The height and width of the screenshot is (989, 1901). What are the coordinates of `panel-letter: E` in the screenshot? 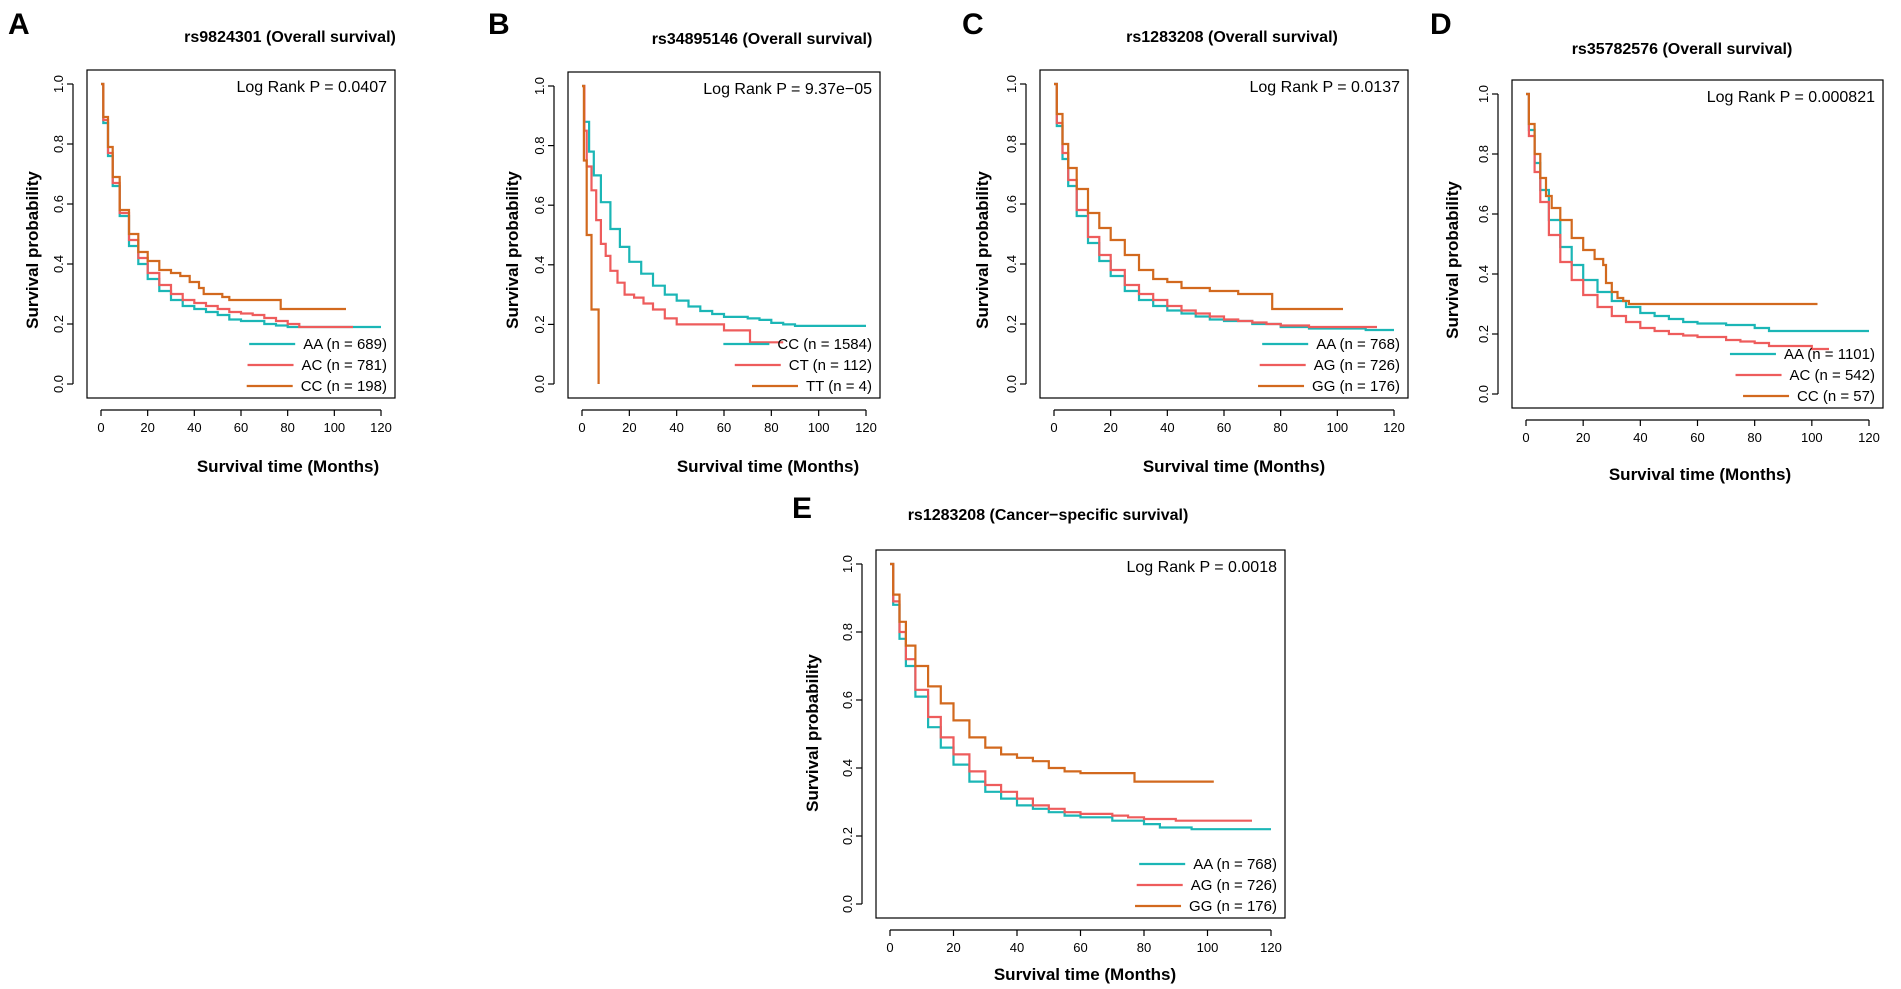 It's located at (802, 508).